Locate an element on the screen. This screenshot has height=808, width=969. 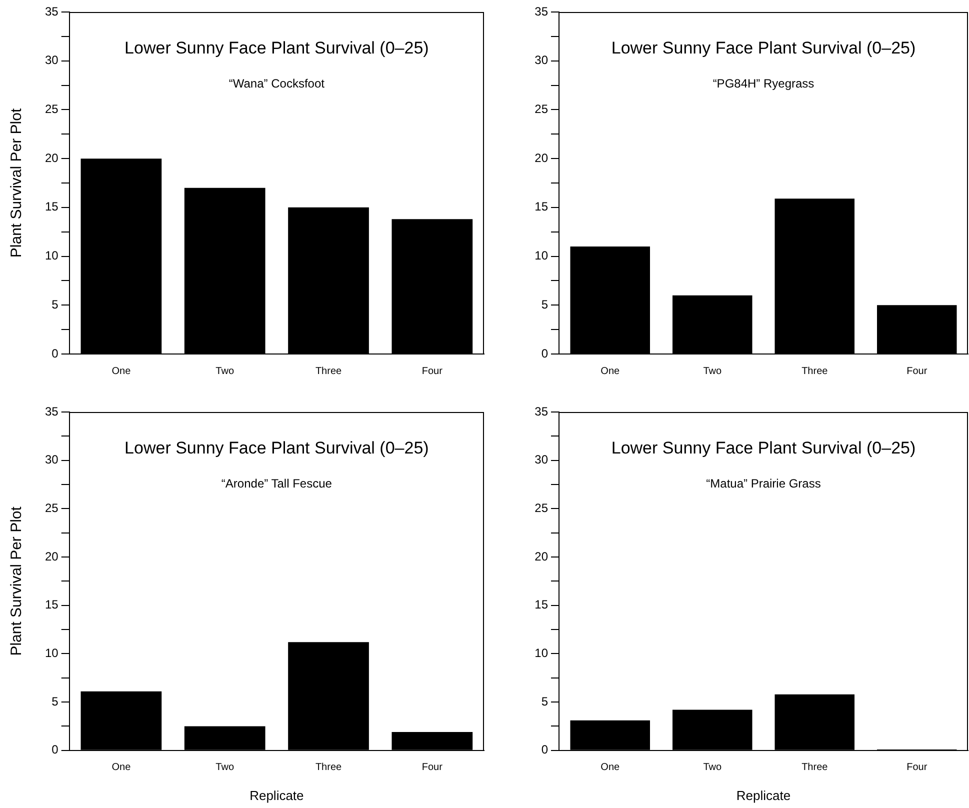
text: “PG84H” Ryegrass is located at coordinates (763, 83).